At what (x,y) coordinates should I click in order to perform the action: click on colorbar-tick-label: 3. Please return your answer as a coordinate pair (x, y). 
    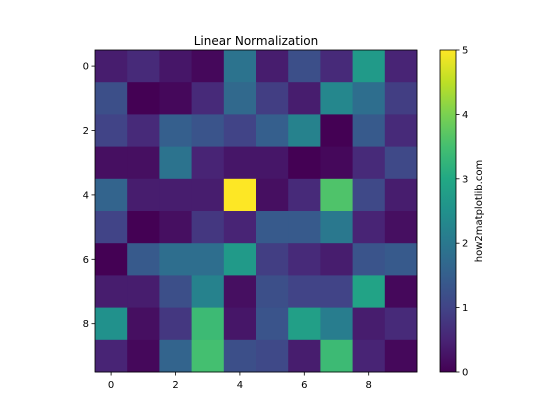
    Looking at the image, I should click on (465, 179).